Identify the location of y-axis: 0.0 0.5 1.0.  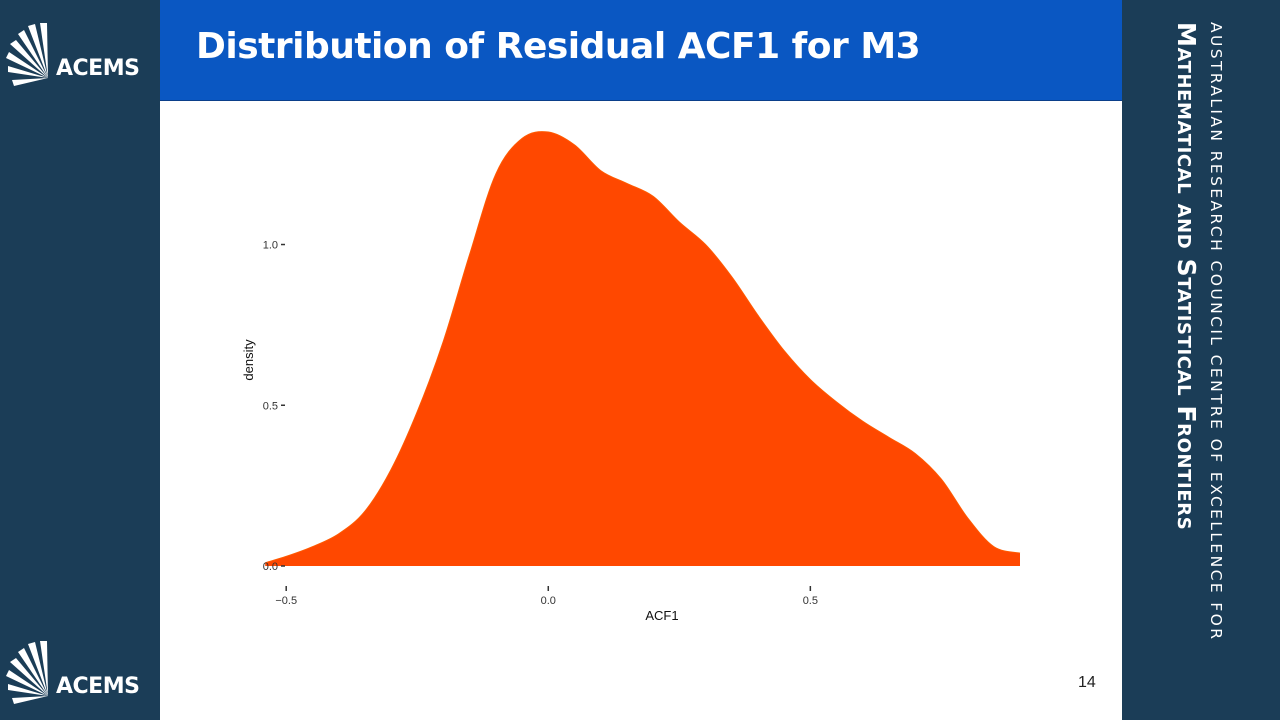
(274, 406).